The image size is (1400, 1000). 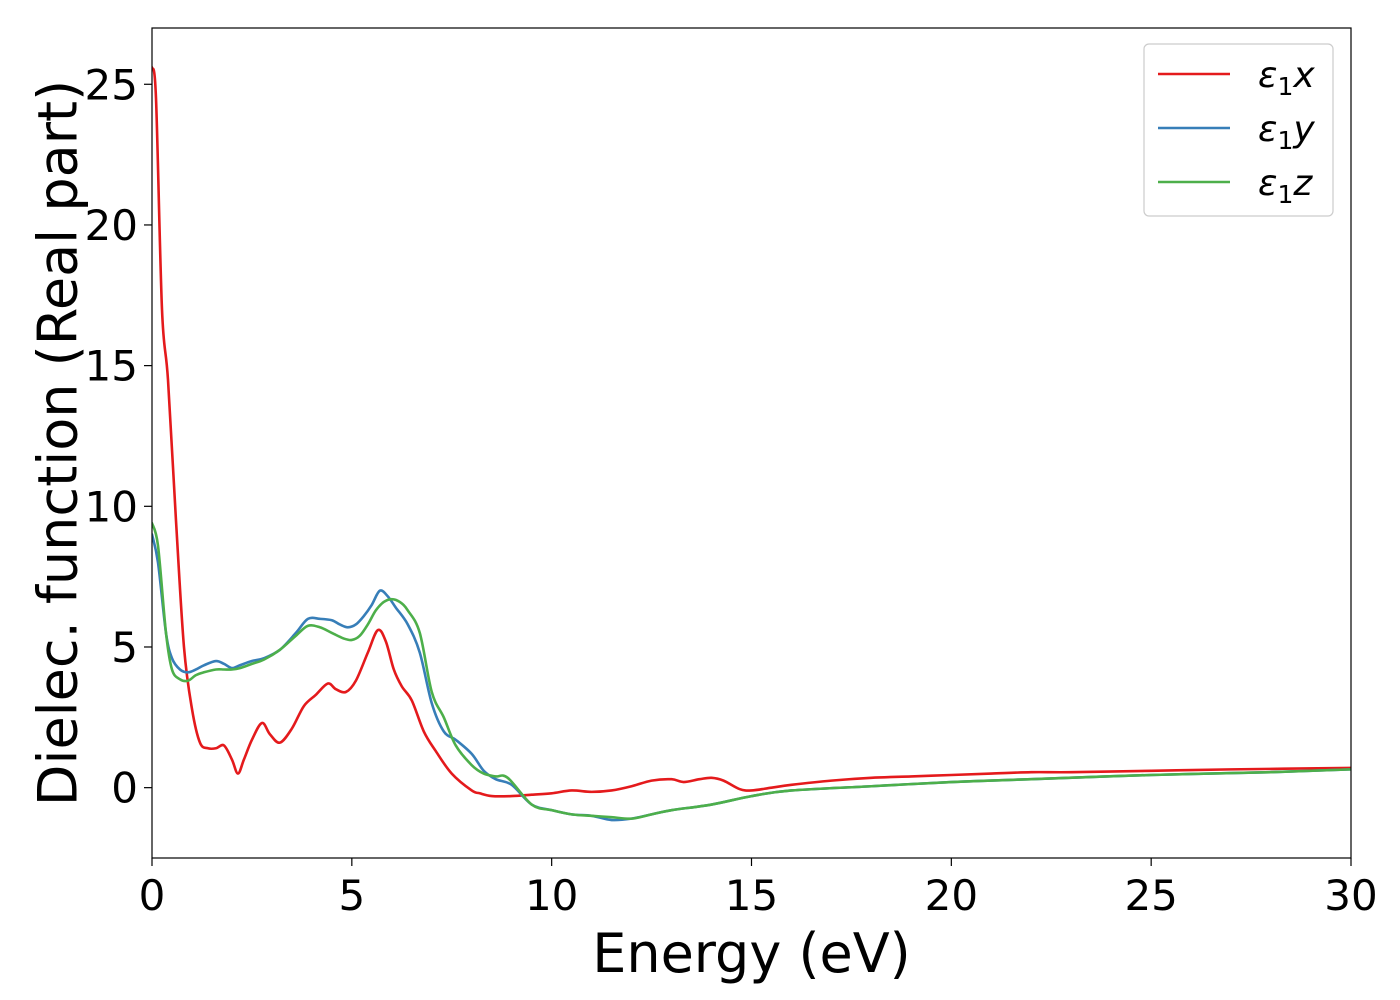 I want to click on x-tick-label: 10, so click(x=551, y=895).